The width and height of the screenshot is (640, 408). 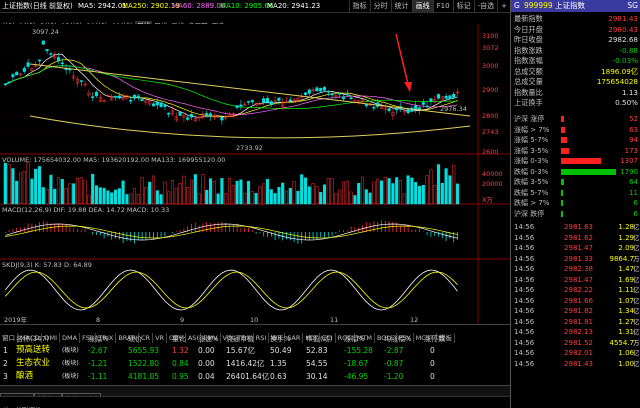 What do you see at coordinates (578, 300) in the screenshot?
I see `tick-price: 2981.66` at bounding box center [578, 300].